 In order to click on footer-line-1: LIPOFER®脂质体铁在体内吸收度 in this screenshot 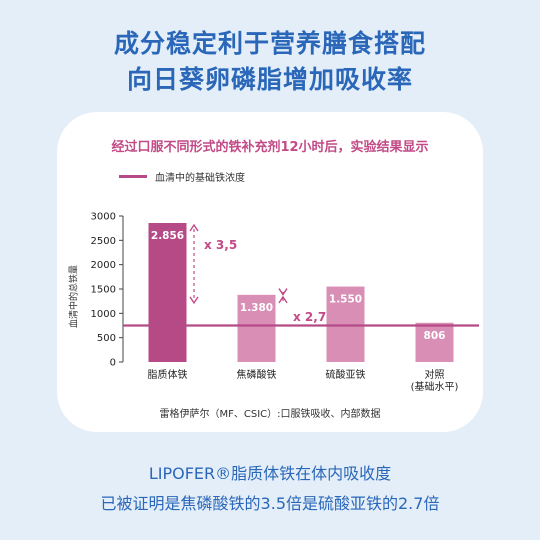, I will do `click(270, 473)`.